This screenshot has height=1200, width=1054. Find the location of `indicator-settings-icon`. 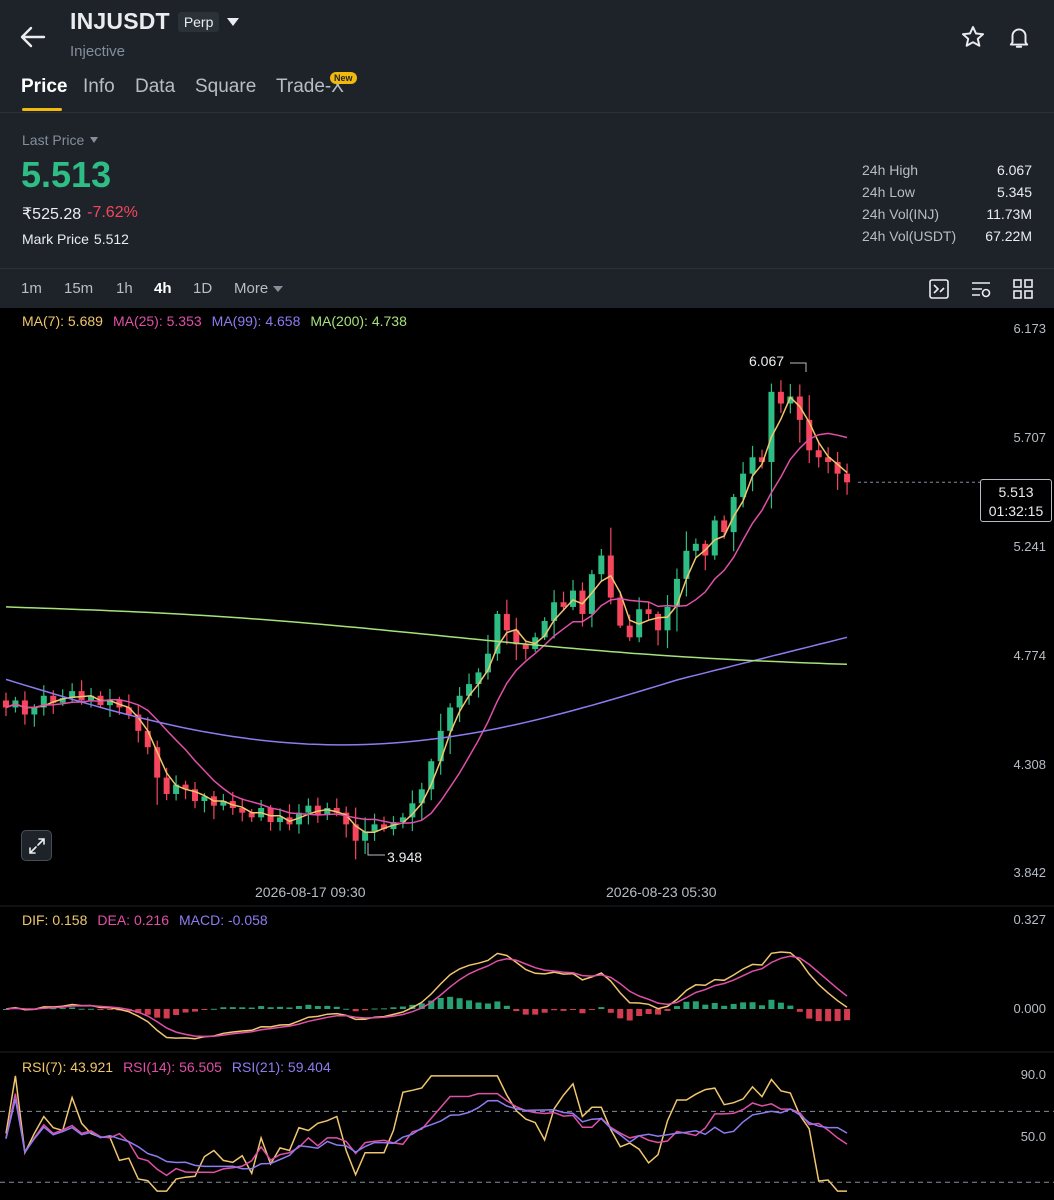

indicator-settings-icon is located at coordinates (939, 289).